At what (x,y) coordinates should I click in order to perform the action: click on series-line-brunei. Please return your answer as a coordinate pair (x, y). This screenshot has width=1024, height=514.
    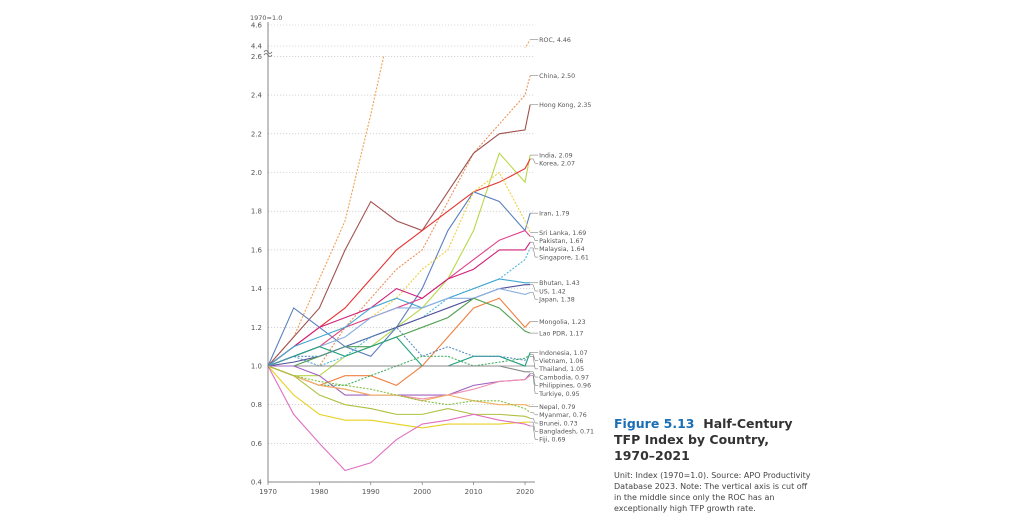
    Looking at the image, I should click on (399, 392).